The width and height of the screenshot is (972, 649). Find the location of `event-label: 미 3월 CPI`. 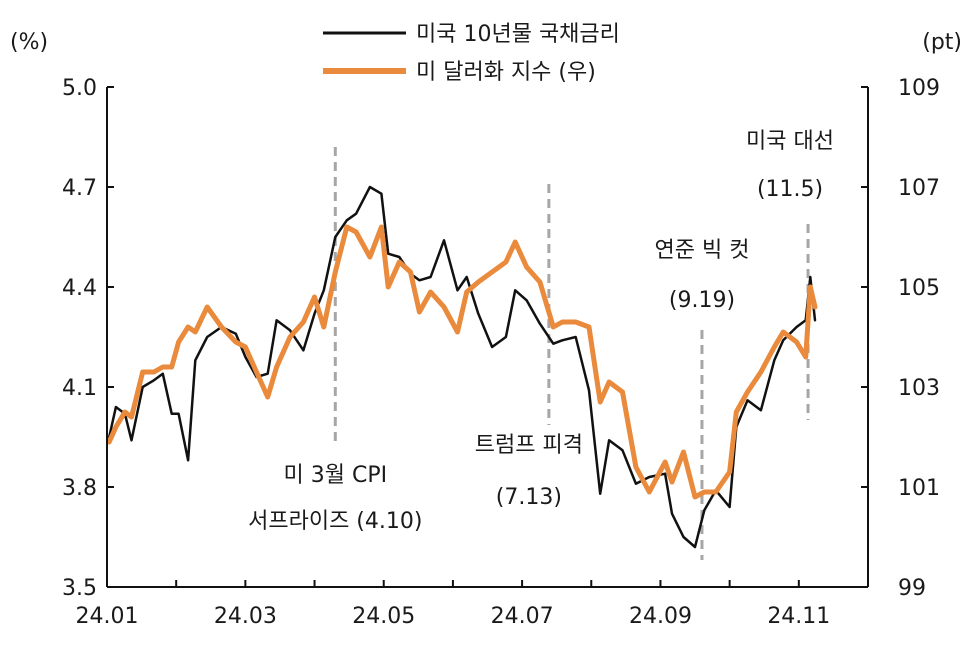

event-label: 미 3월 CPI is located at coordinates (336, 475).